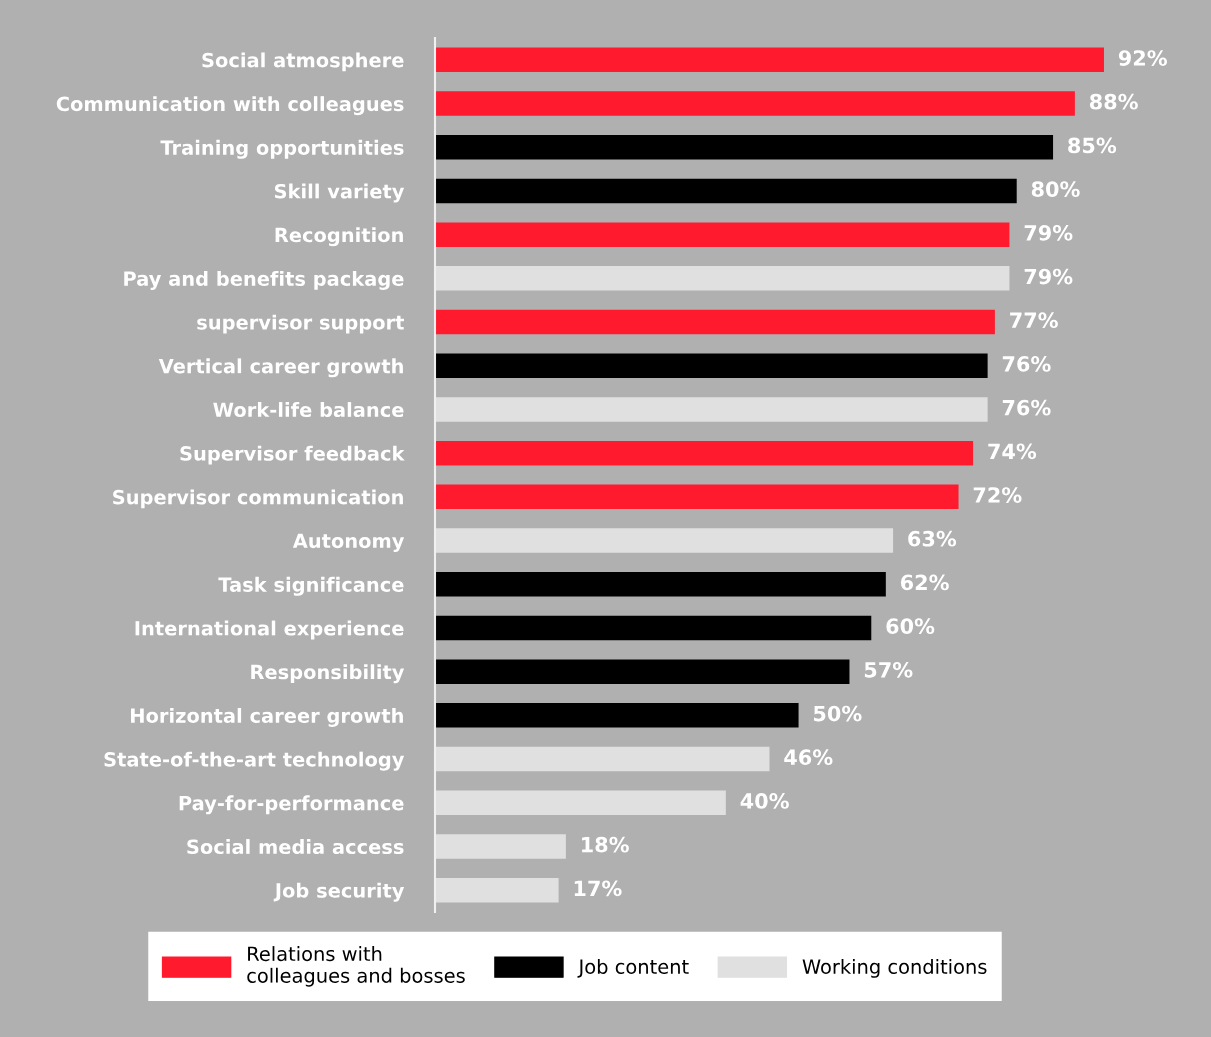  Describe the element at coordinates (924, 582) in the screenshot. I see `data-label: 62%` at that location.